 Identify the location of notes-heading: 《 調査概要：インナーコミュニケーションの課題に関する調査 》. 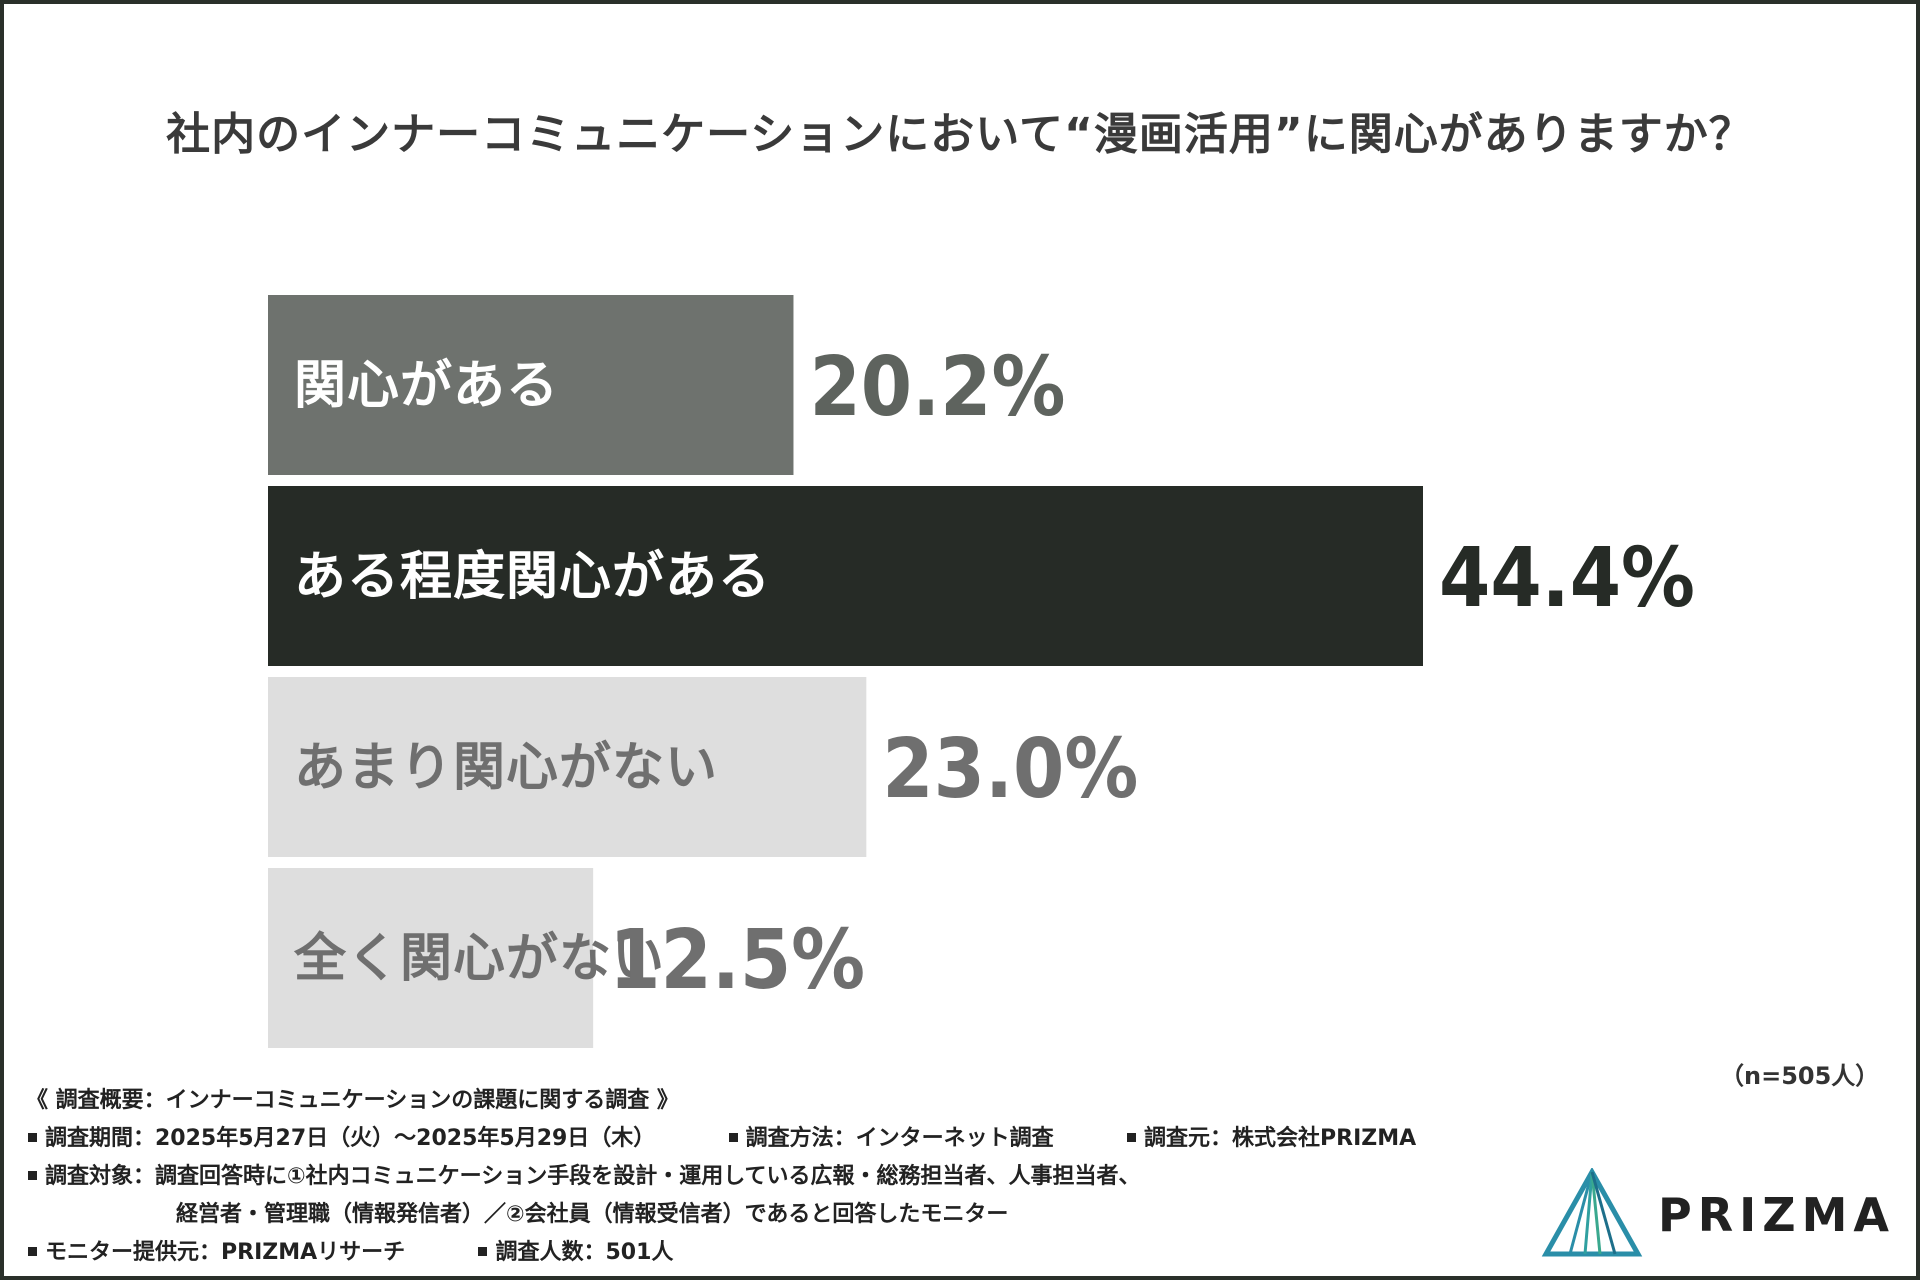
(352, 1100).